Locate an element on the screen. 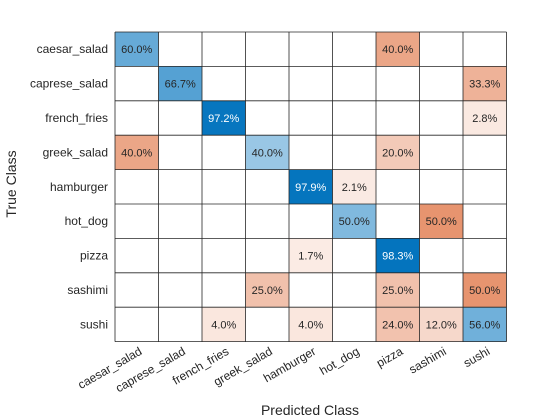 Image resolution: width=560 pixels, height=420 pixels. y-tick-label: caprese_salad is located at coordinates (69, 84).